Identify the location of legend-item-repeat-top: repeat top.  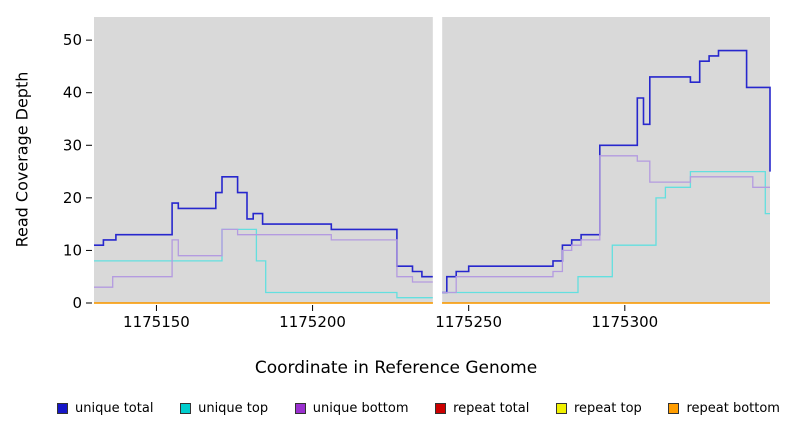
(599, 408).